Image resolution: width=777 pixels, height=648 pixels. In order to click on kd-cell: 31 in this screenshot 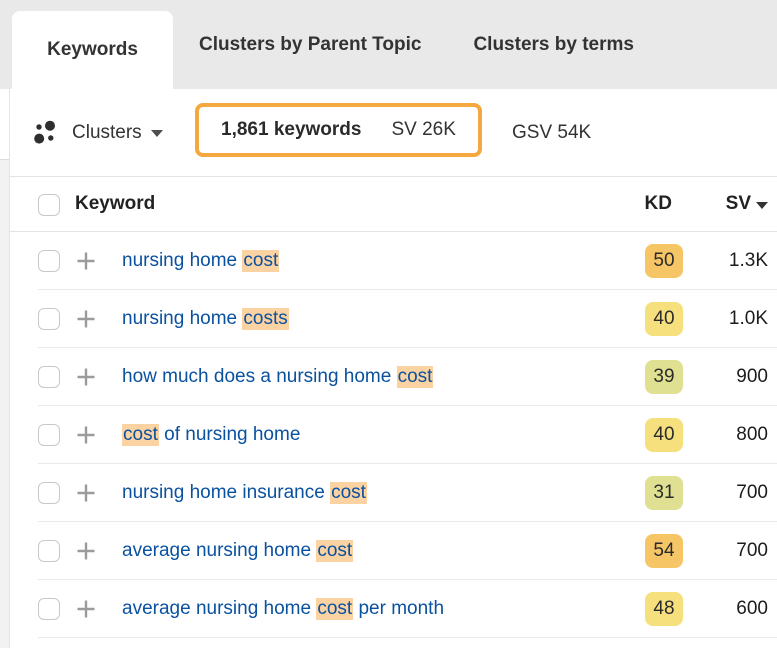, I will do `click(664, 493)`.